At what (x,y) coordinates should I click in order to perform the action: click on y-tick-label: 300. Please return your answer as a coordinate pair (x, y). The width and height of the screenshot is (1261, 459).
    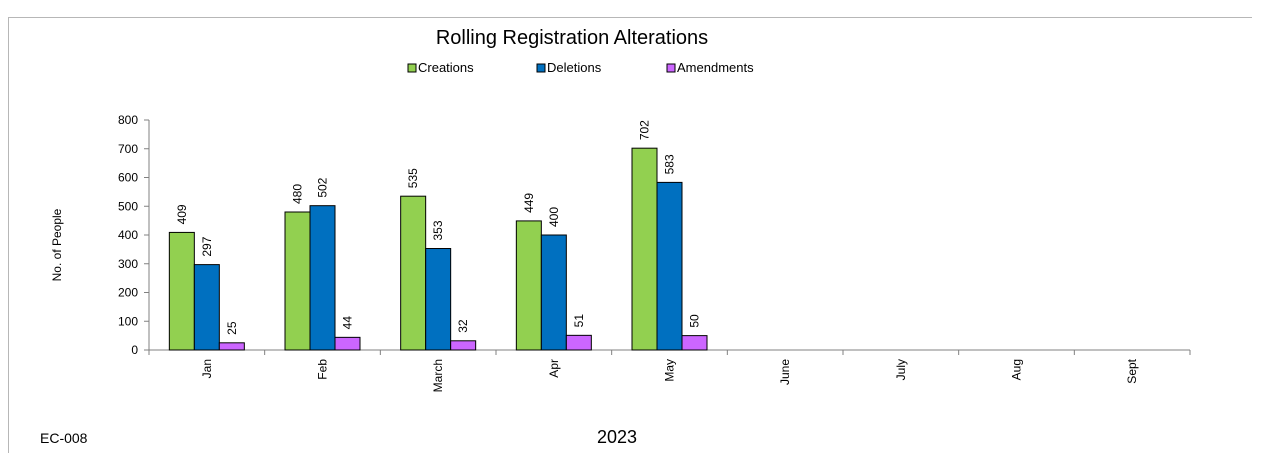
    Looking at the image, I should click on (128, 264).